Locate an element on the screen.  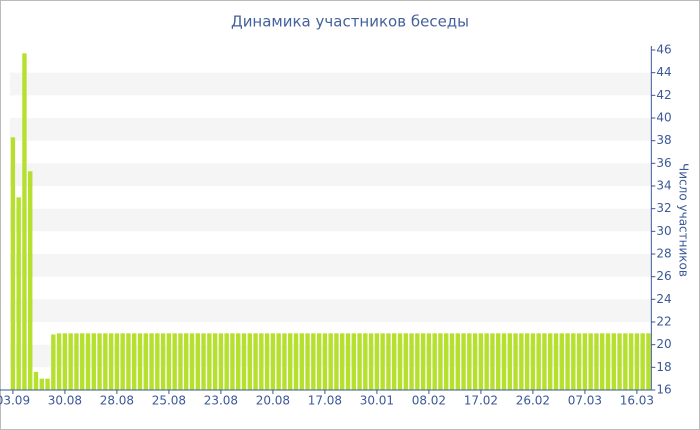
y-axis-label: Число участников is located at coordinates (684, 220).